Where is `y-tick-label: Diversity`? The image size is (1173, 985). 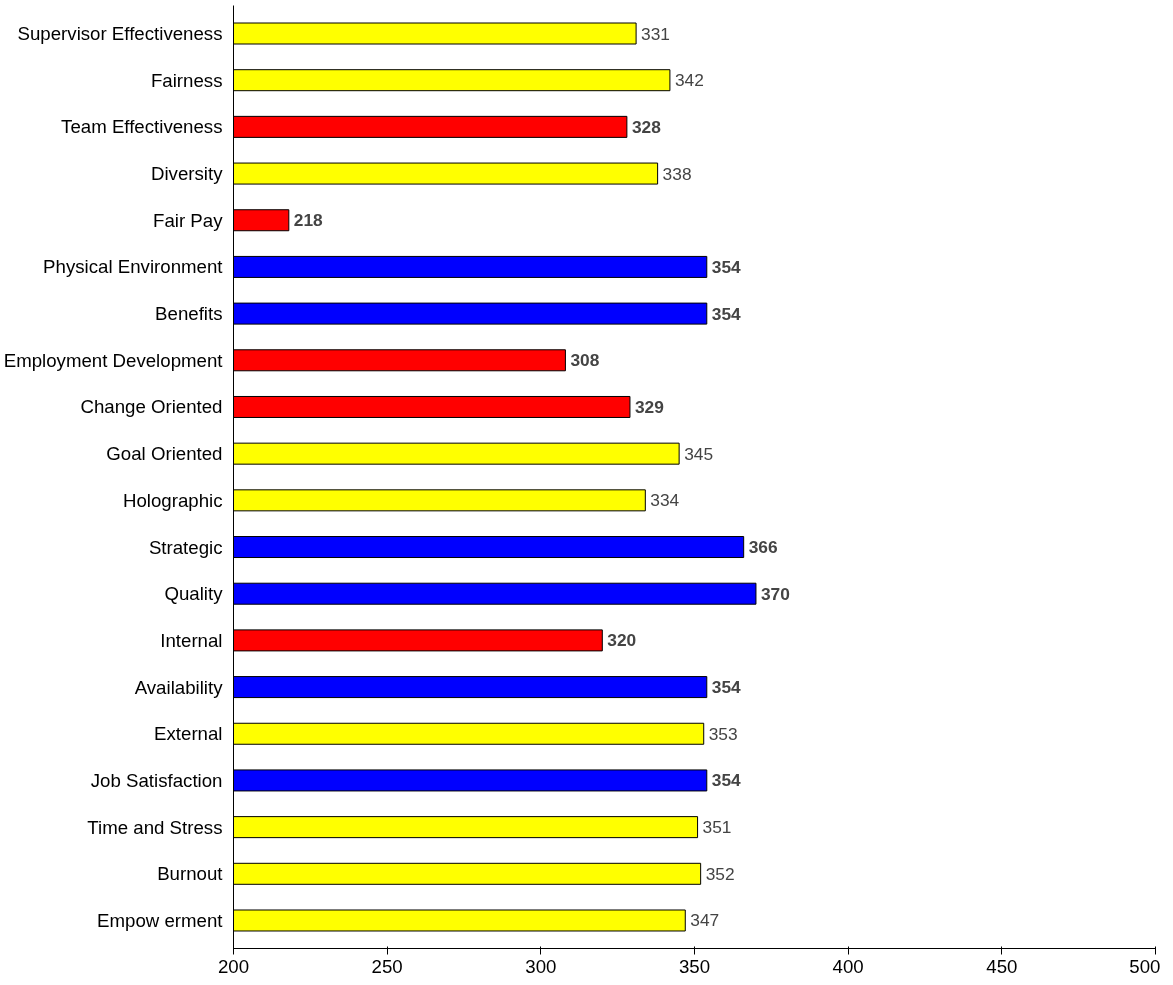
y-tick-label: Diversity is located at coordinates (187, 174).